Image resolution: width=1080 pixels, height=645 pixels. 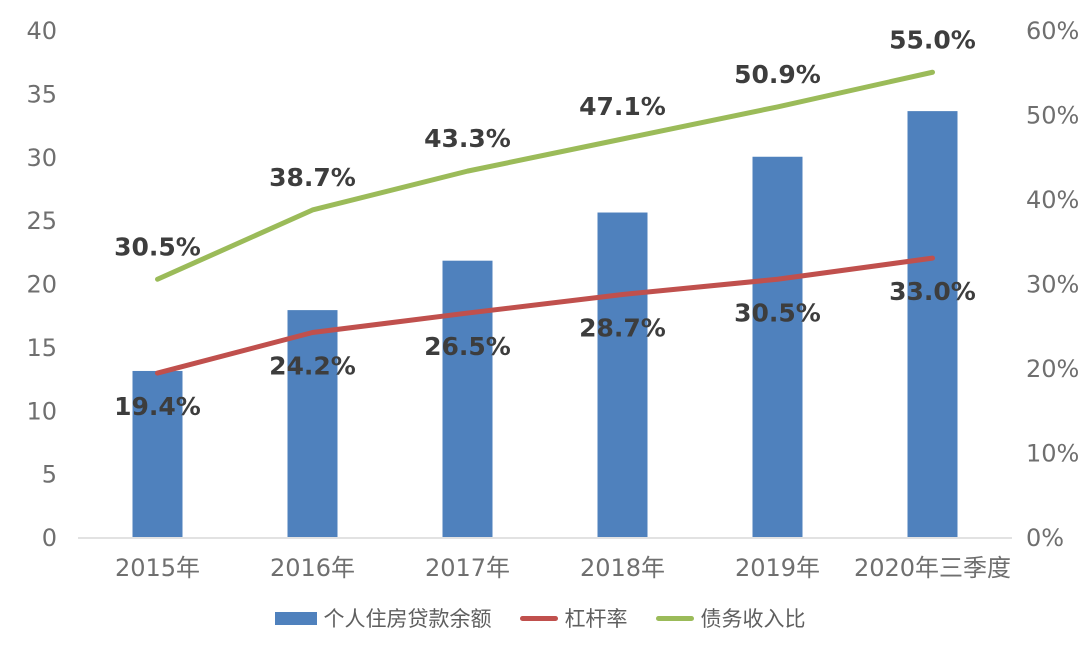 What do you see at coordinates (312, 568) in the screenshot?
I see `x-axis-label-2: 2016年` at bounding box center [312, 568].